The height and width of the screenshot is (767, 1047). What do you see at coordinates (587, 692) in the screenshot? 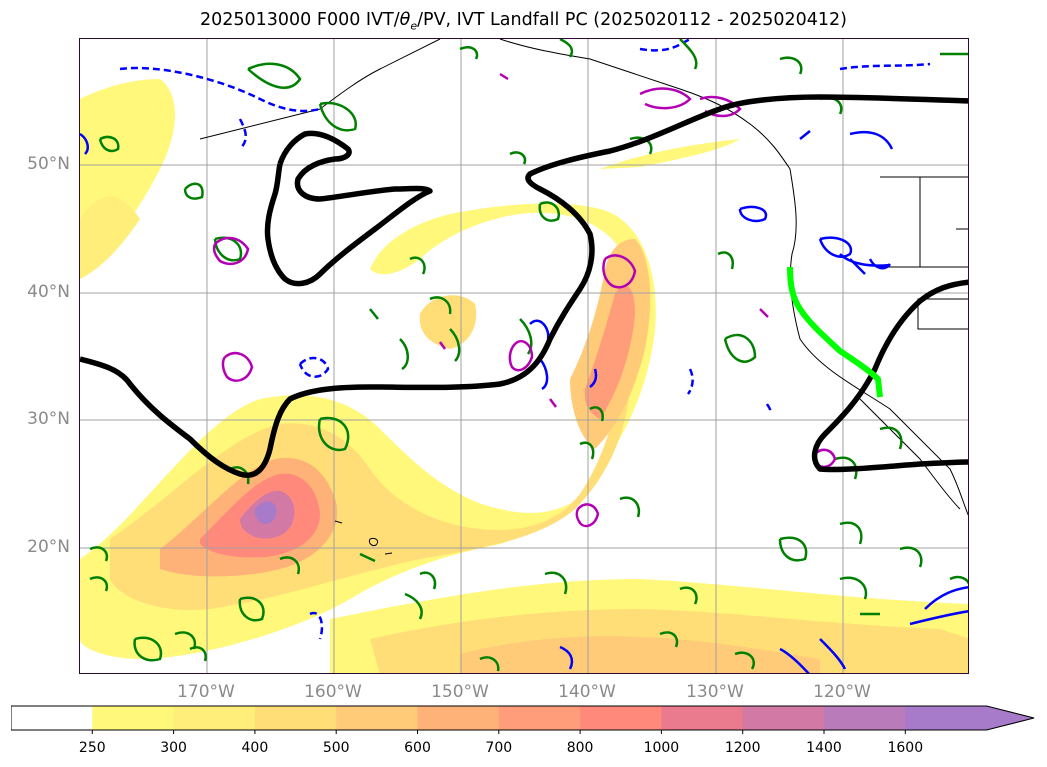
I see `lon-label-140w: 140°W` at bounding box center [587, 692].